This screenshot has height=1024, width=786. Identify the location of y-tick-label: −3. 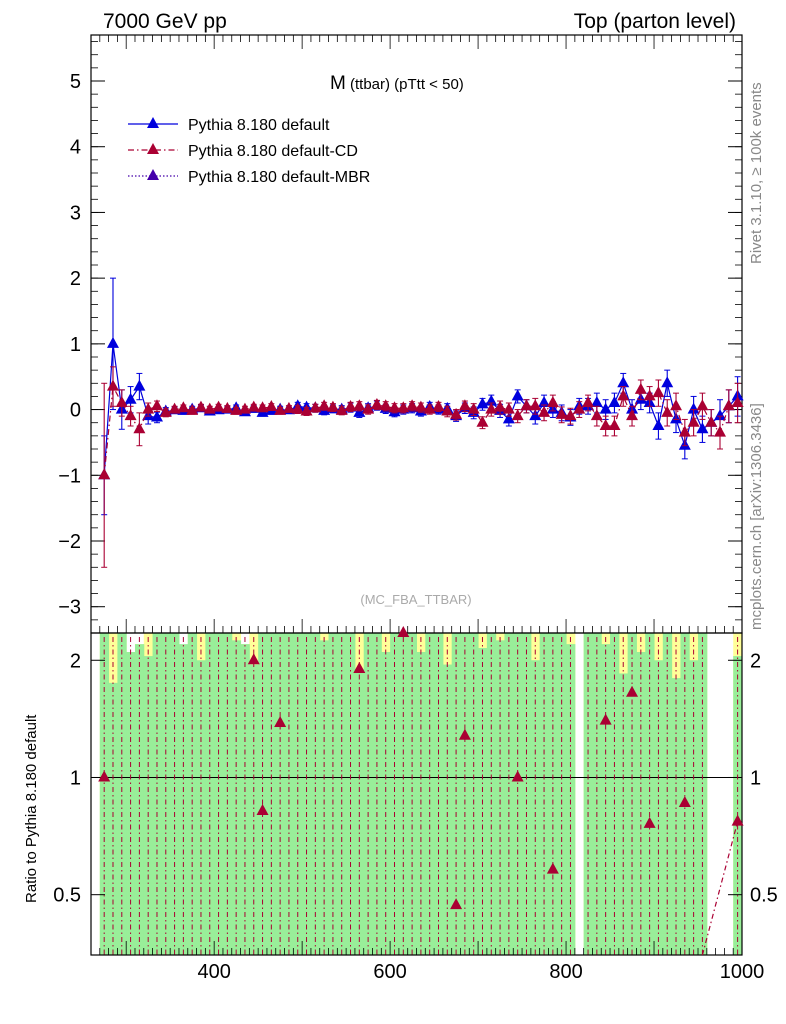
(69, 608).